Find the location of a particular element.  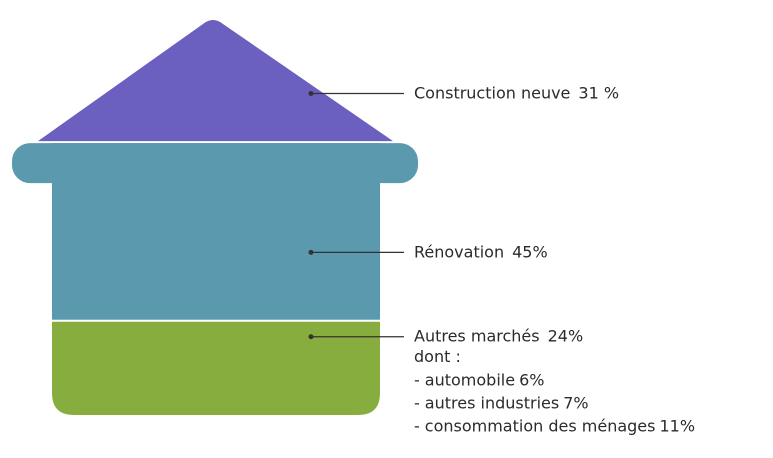

segment-label: Autres marchés 24% is located at coordinates (498, 335).